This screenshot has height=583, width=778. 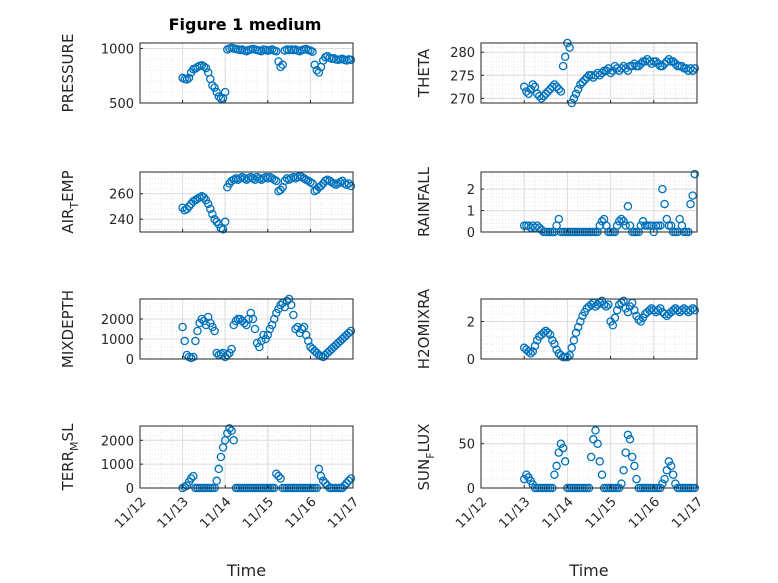 What do you see at coordinates (466, 445) in the screenshot?
I see `y-tick-label: 50` at bounding box center [466, 445].